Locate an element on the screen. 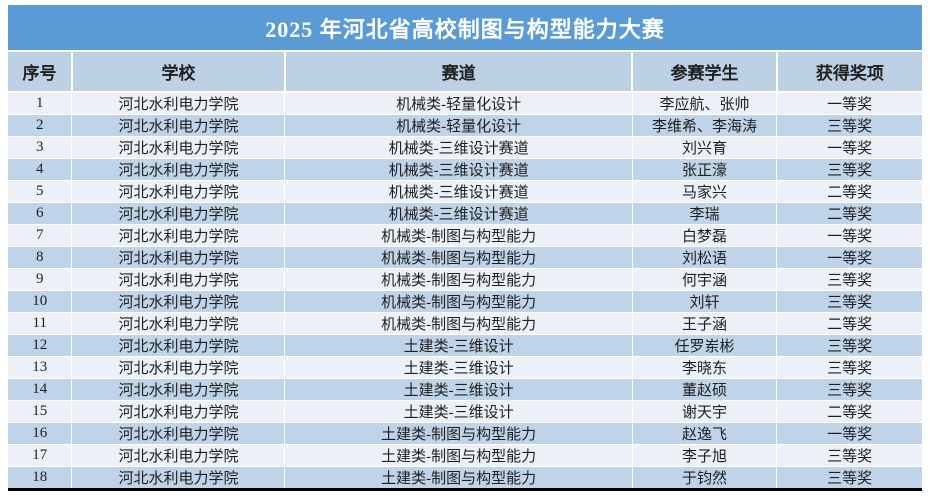 Image resolution: width=930 pixels, height=501 pixels. table-row: 18 河北水利电力学院 土建类-制图与构型能力 于钧然 三等奖 is located at coordinates (465, 478).